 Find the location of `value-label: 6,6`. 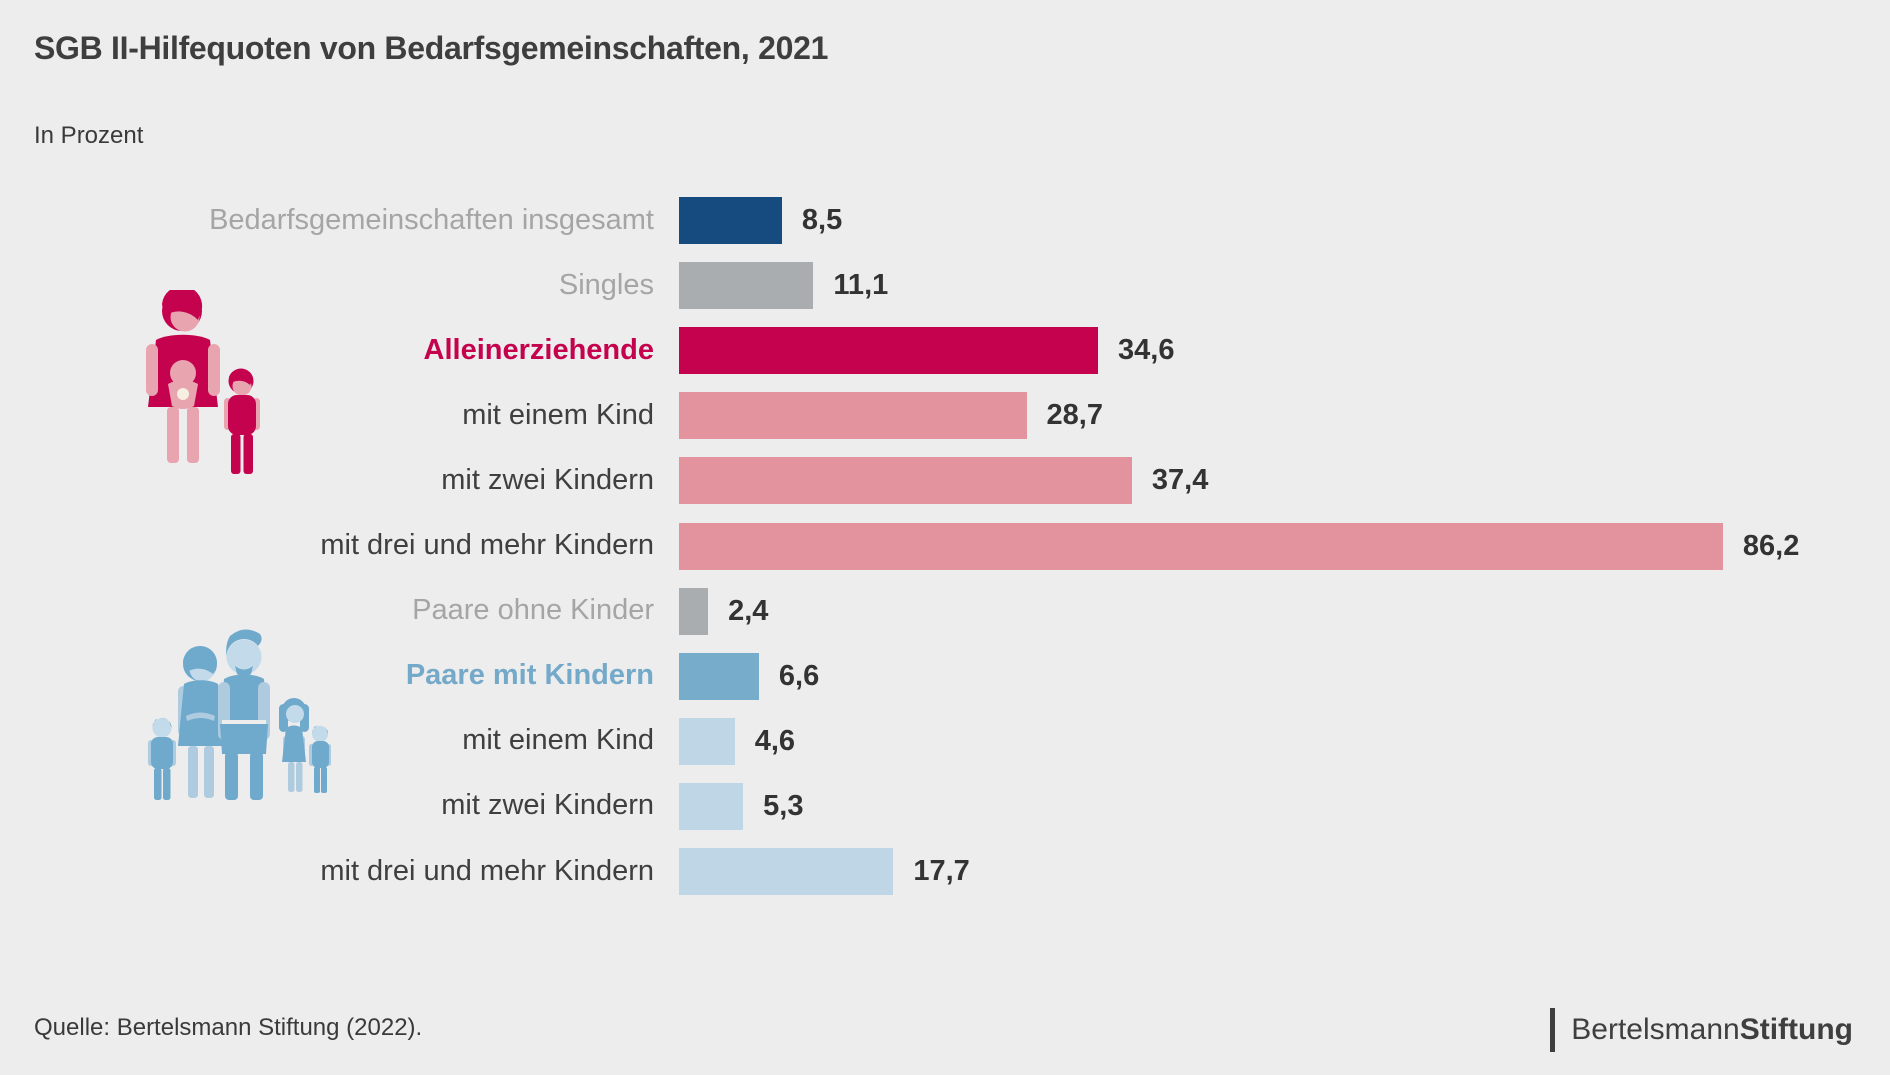

value-label: 6,6 is located at coordinates (799, 675).